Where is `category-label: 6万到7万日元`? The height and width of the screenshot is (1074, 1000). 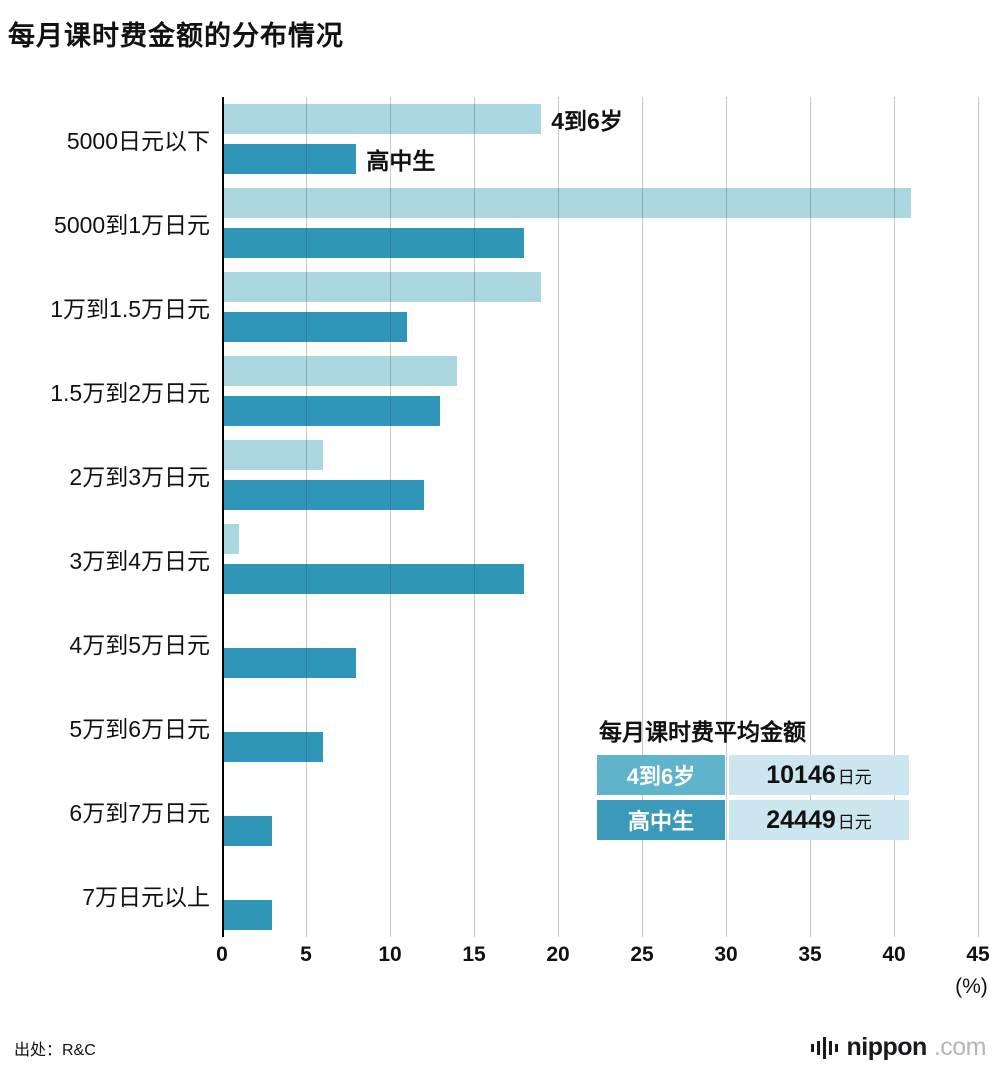
category-label: 6万到7万日元 is located at coordinates (139, 813).